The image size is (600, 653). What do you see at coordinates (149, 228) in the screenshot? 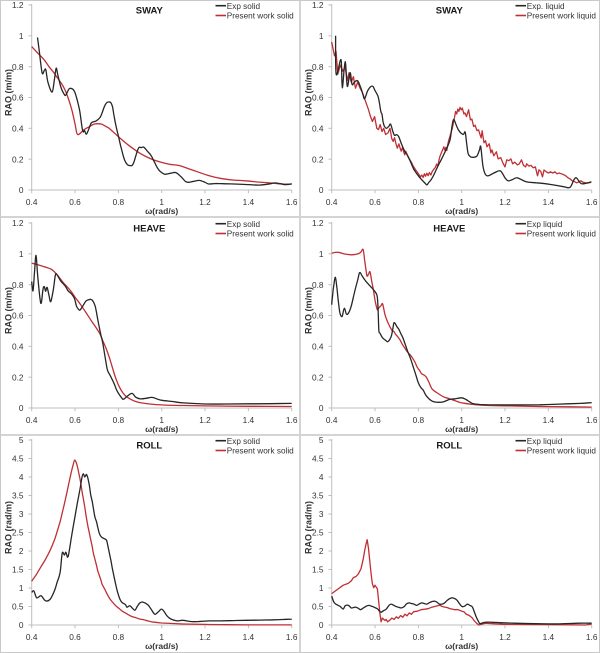
I see `svg-text: HEAVE` at bounding box center [149, 228].